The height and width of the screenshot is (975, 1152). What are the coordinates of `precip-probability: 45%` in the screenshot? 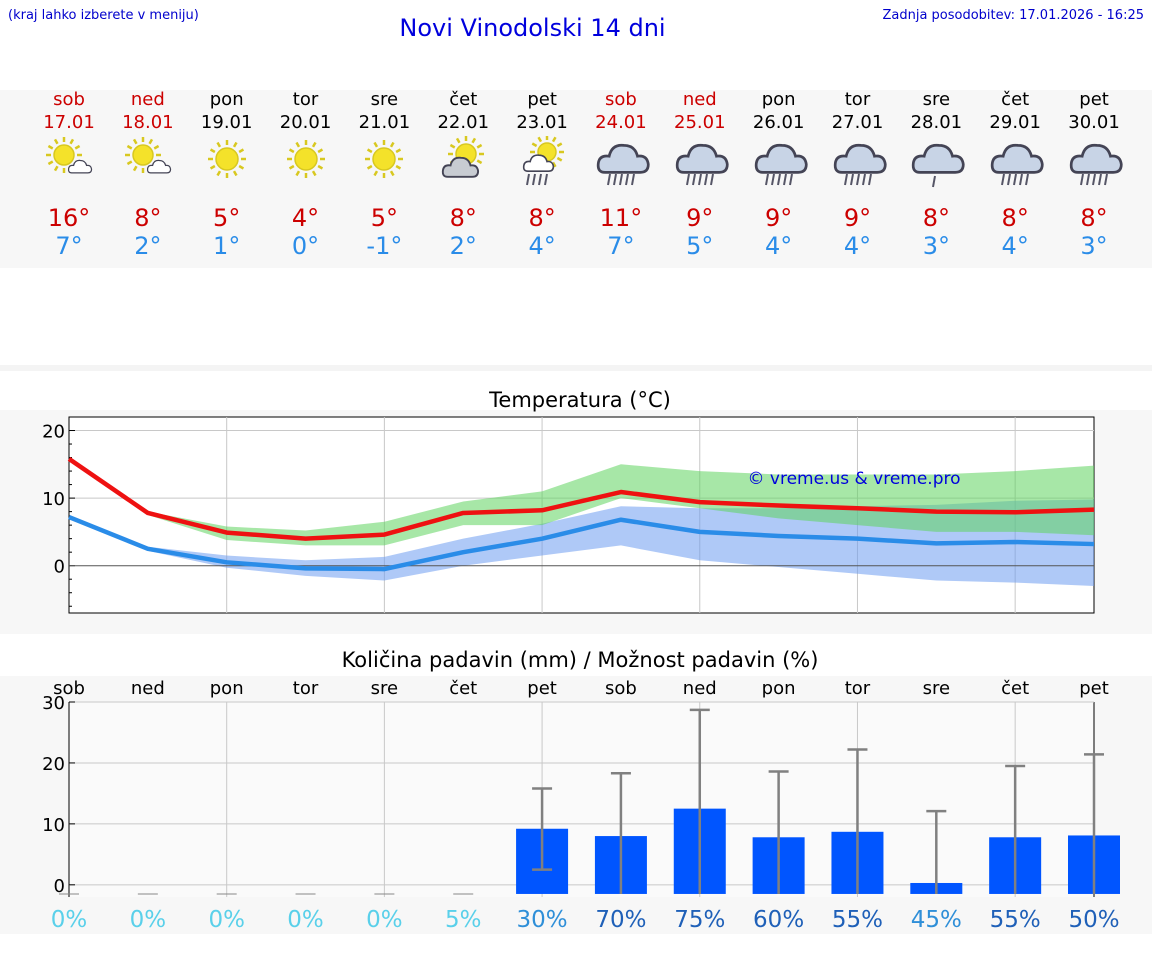 It's located at (936, 920).